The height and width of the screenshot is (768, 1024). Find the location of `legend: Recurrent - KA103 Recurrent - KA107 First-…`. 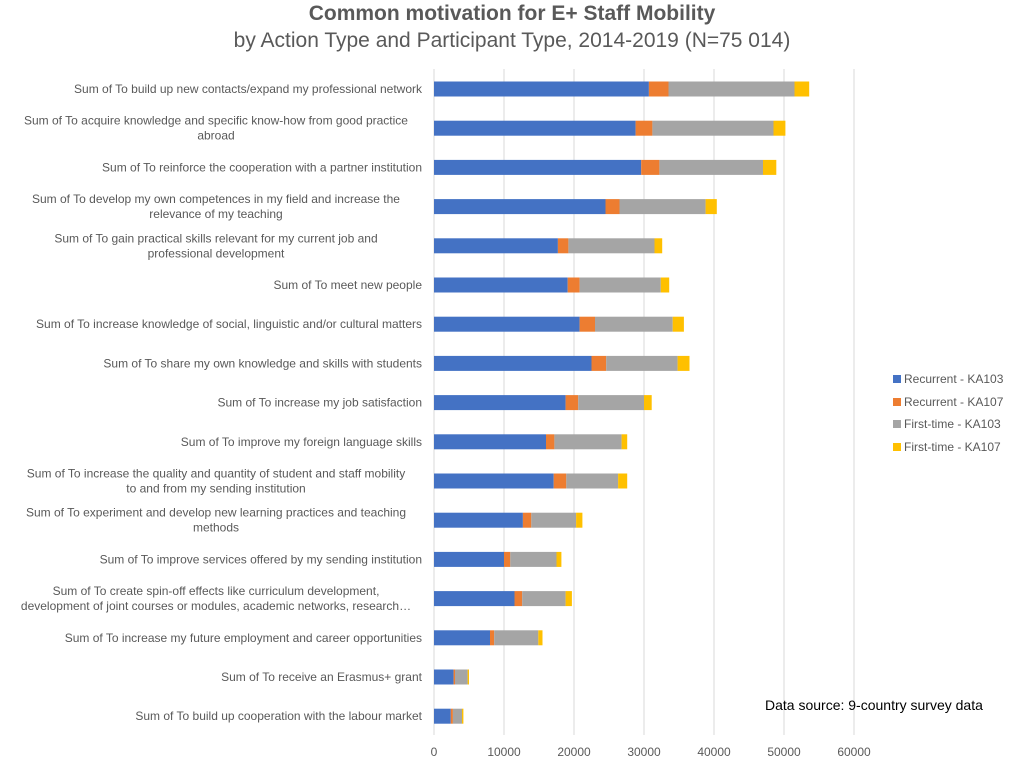

legend: Recurrent - KA103 Recurrent - KA107 First-… is located at coordinates (948, 413).